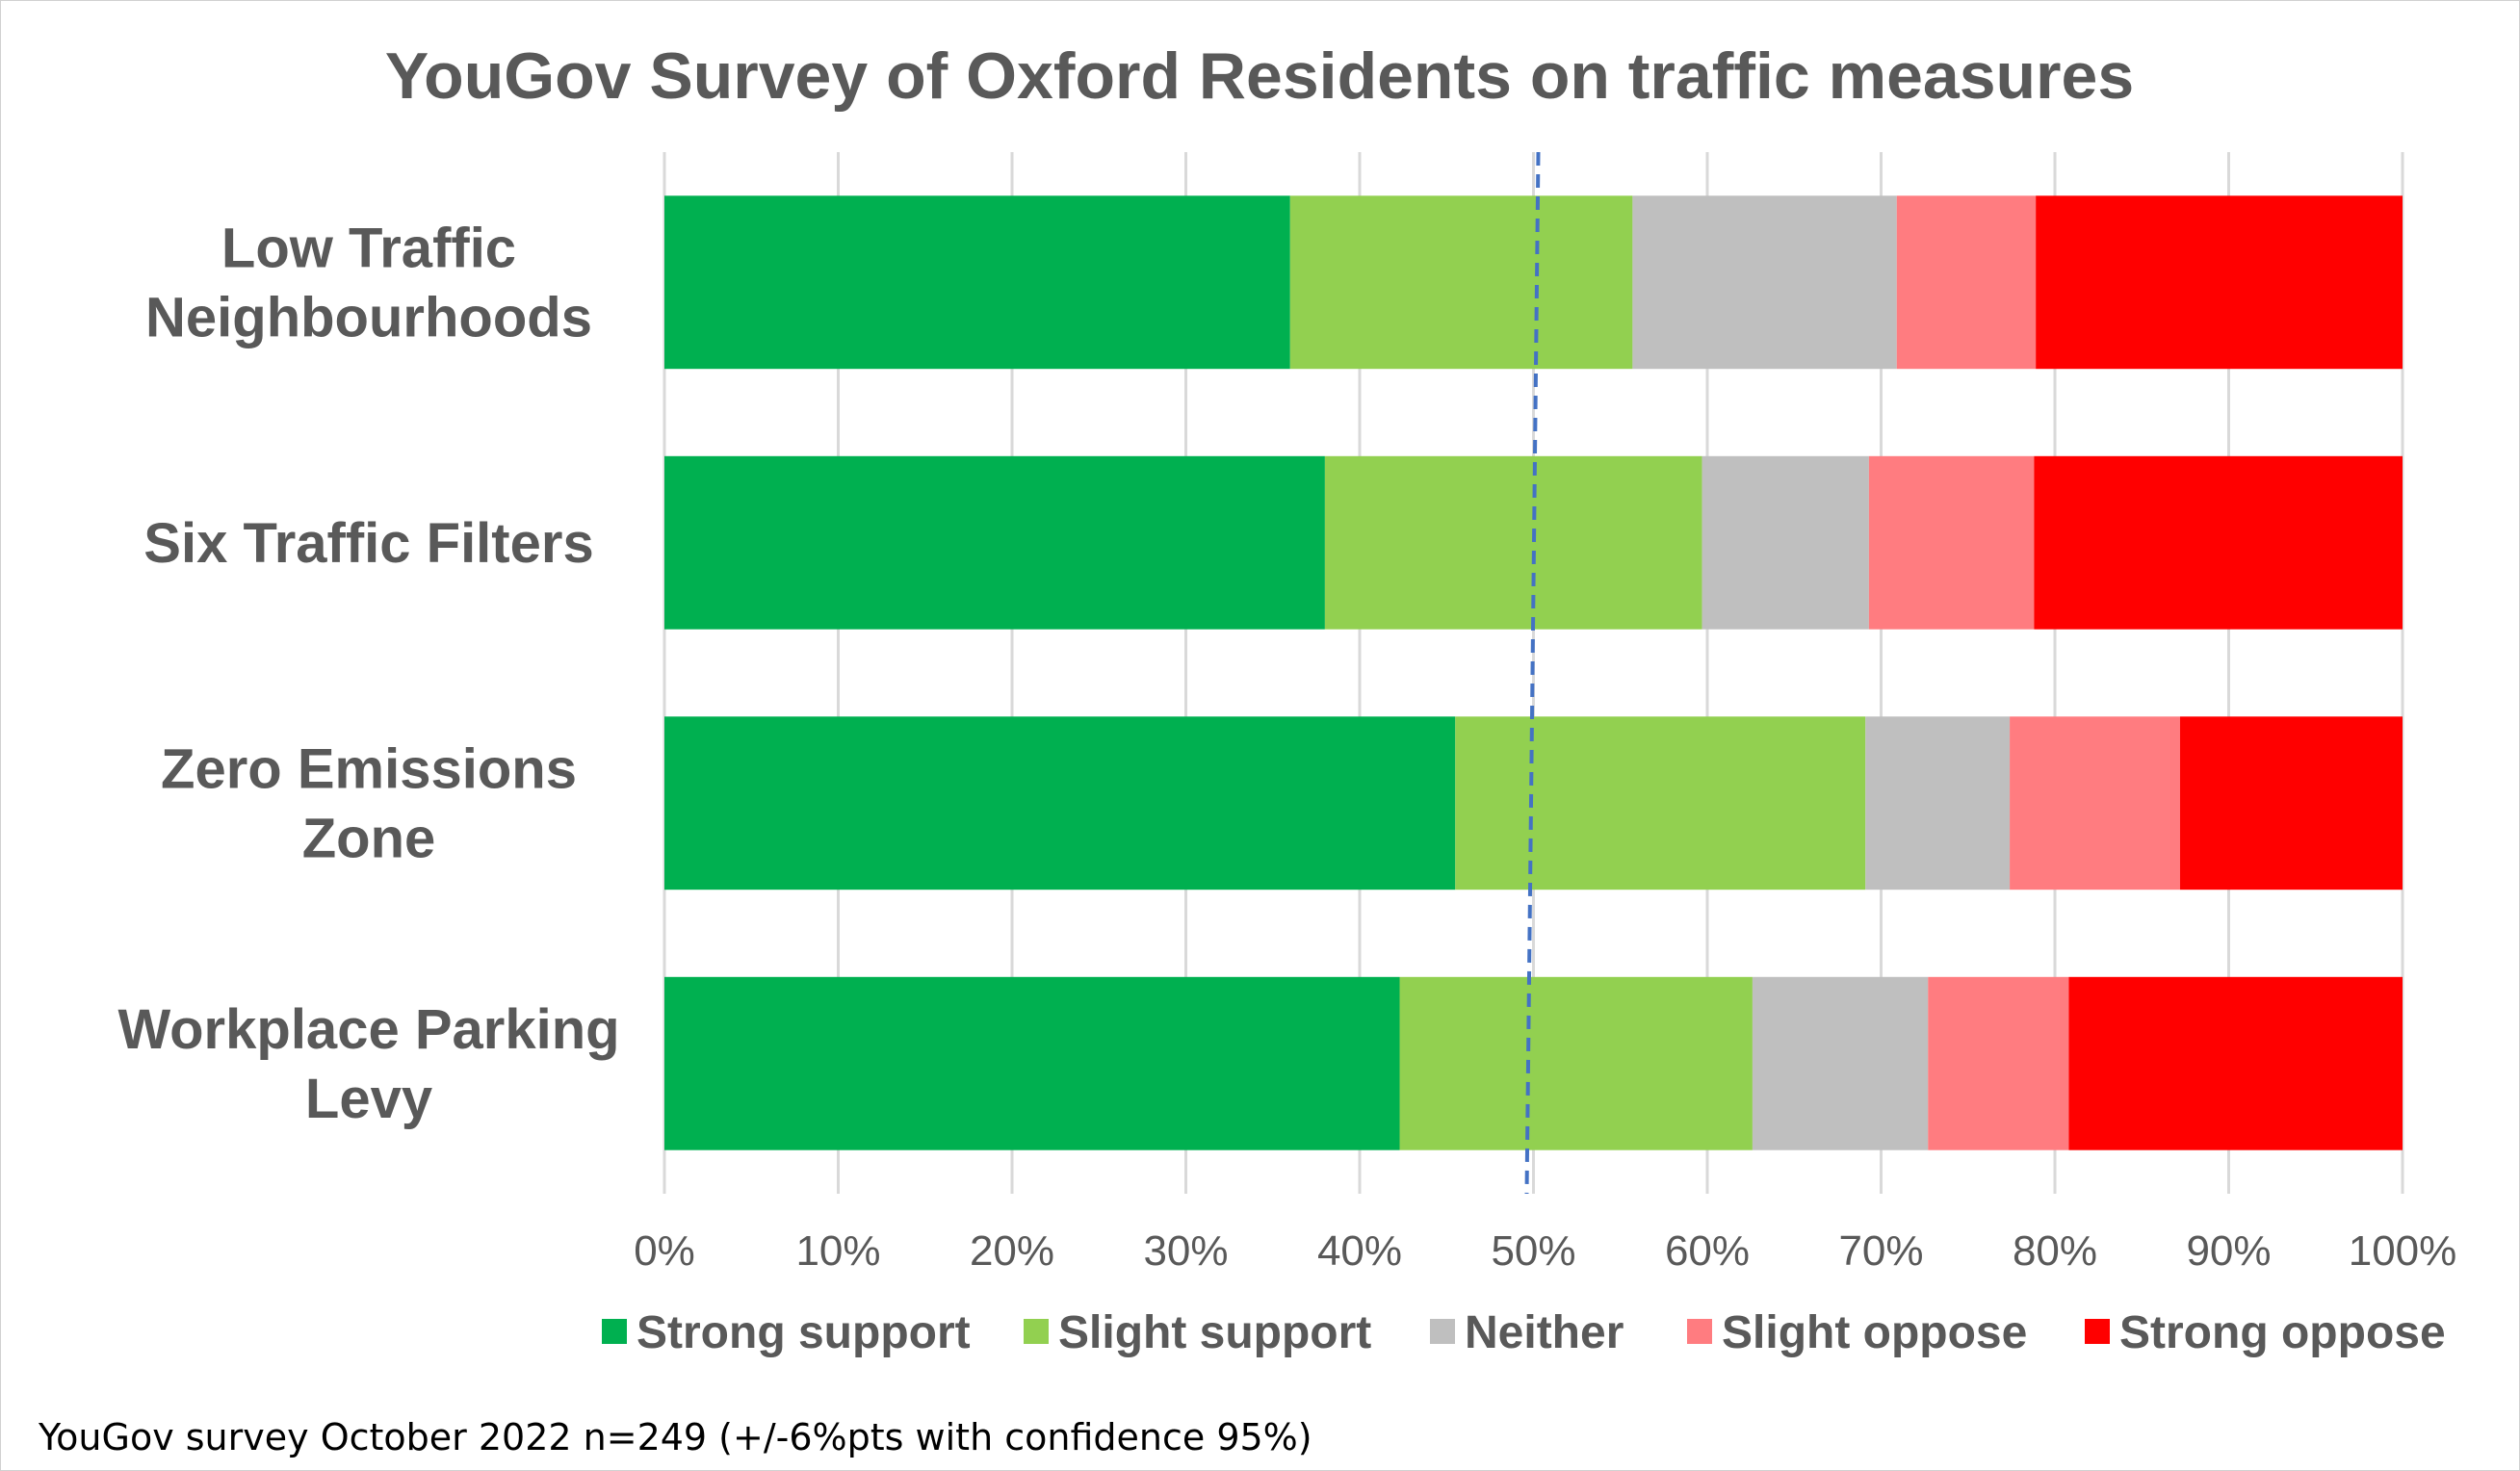  What do you see at coordinates (369, 1099) in the screenshot?
I see `category-label-line: Levy` at bounding box center [369, 1099].